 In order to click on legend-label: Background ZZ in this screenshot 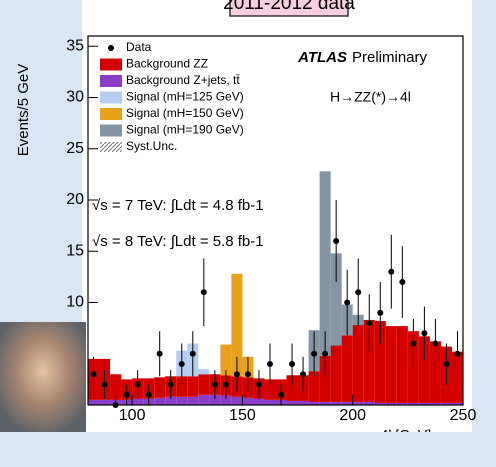, I will do `click(167, 64)`.